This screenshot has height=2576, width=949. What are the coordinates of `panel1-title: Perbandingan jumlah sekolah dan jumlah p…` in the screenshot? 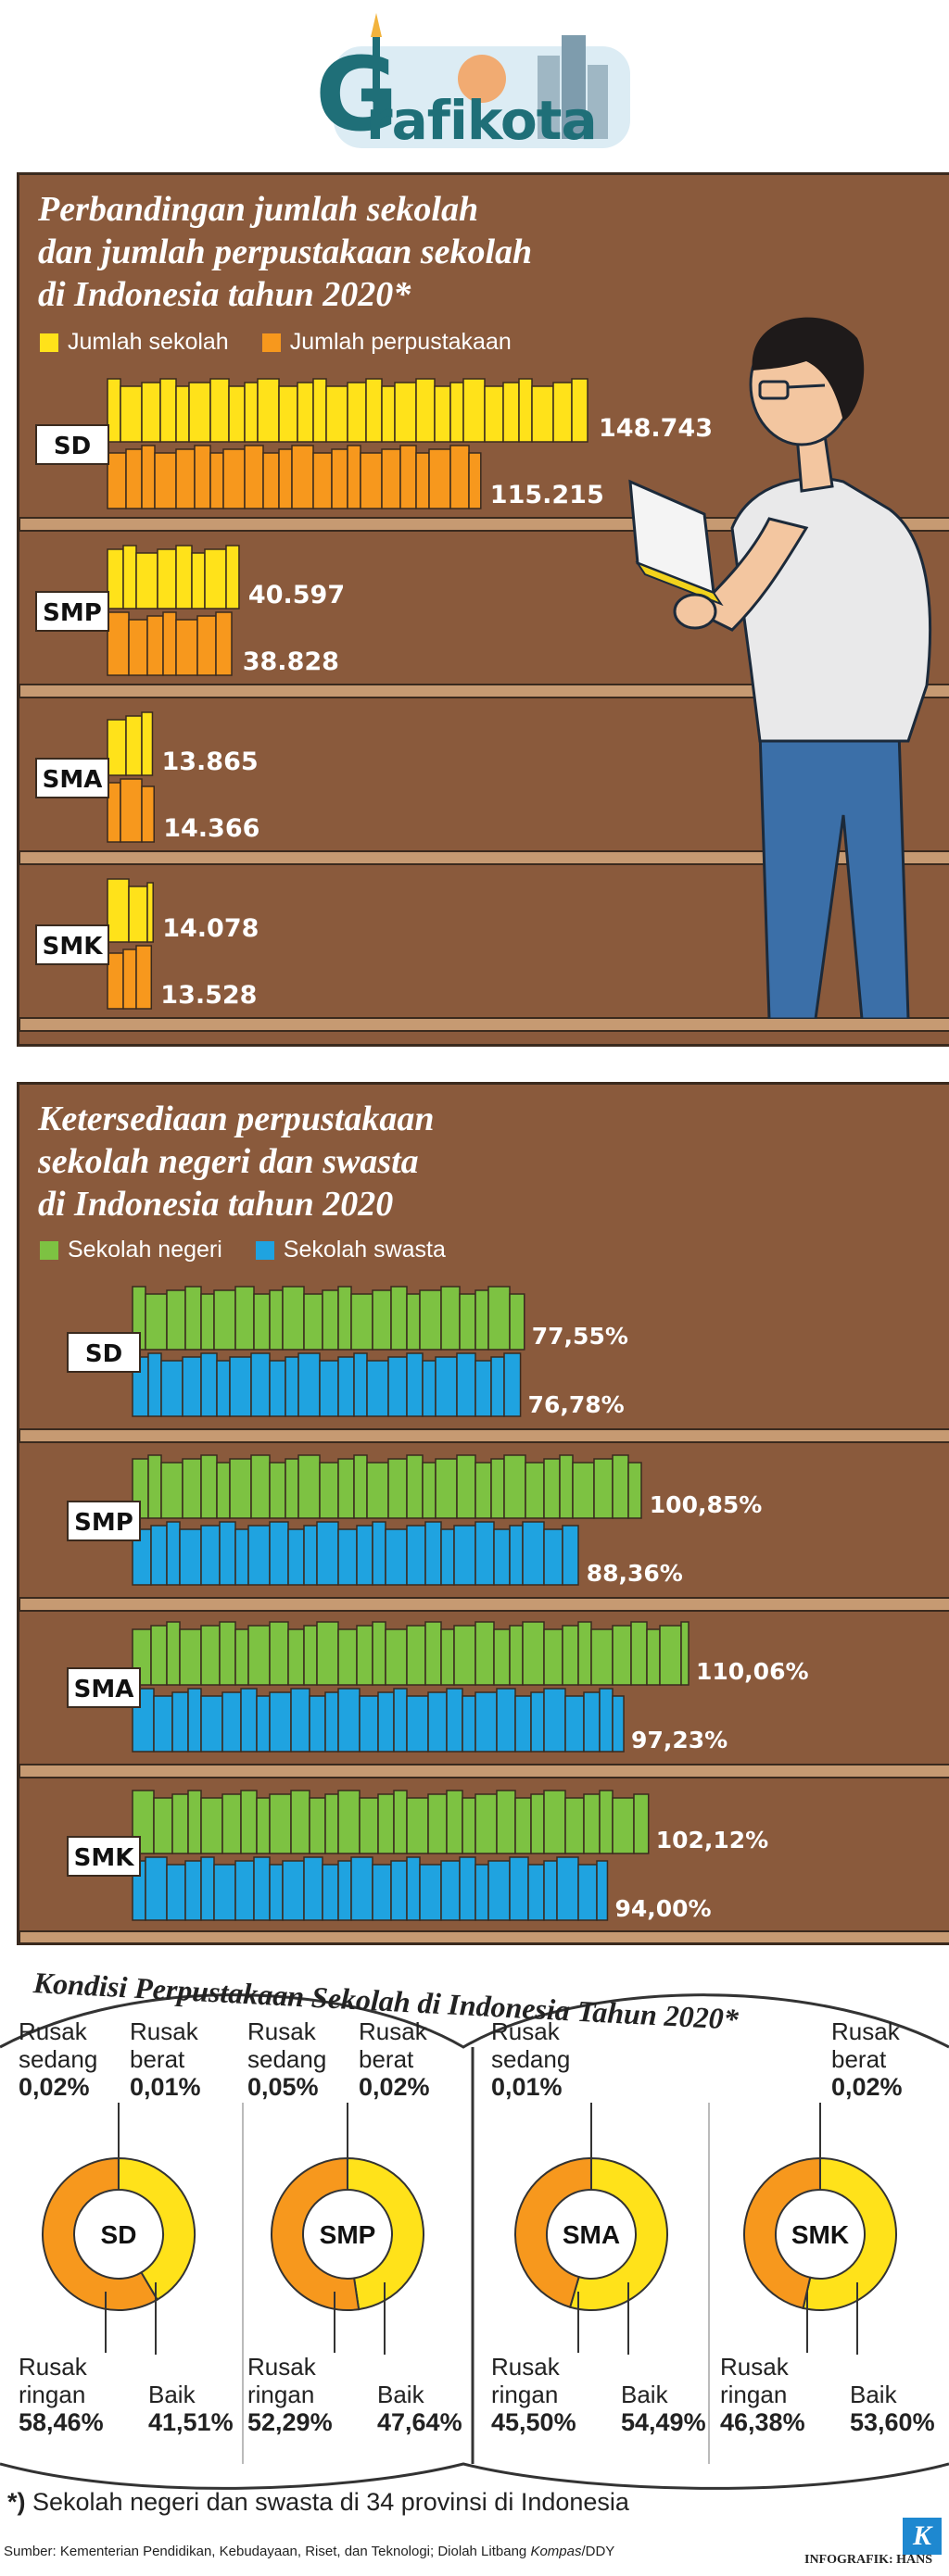 It's located at (285, 252).